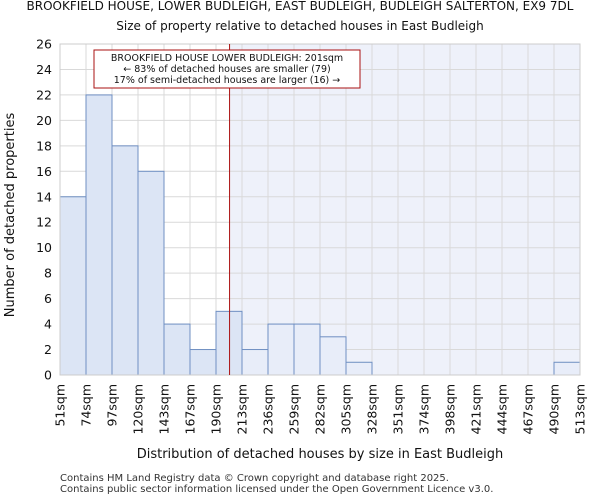  I want to click on x-tick-label: 351sqm, so click(398, 409).